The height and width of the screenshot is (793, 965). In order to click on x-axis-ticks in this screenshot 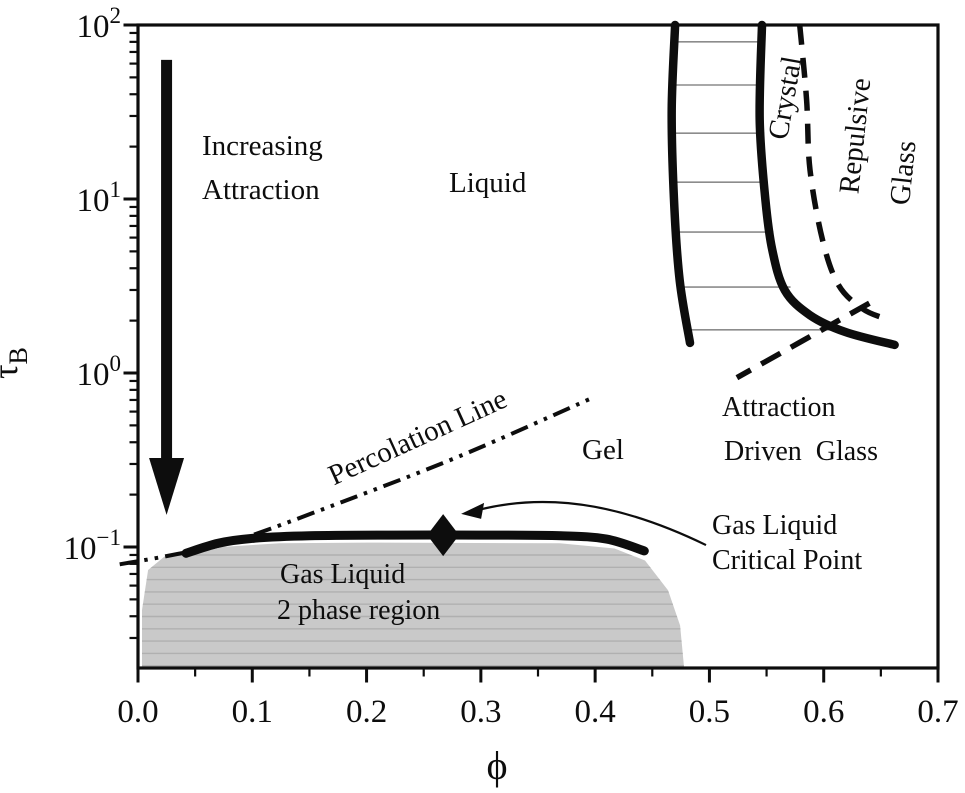, I will do `click(538, 675)`.